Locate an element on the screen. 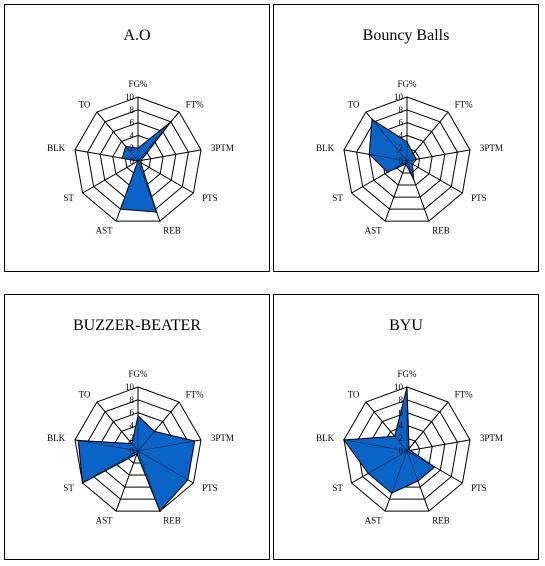 The image size is (545, 566). radar-chart-bouncy-balls: 0 2 4 6 8 10 FG% FT% 3PTM PTS REB AST ST BLK TO is located at coordinates (409, 157).